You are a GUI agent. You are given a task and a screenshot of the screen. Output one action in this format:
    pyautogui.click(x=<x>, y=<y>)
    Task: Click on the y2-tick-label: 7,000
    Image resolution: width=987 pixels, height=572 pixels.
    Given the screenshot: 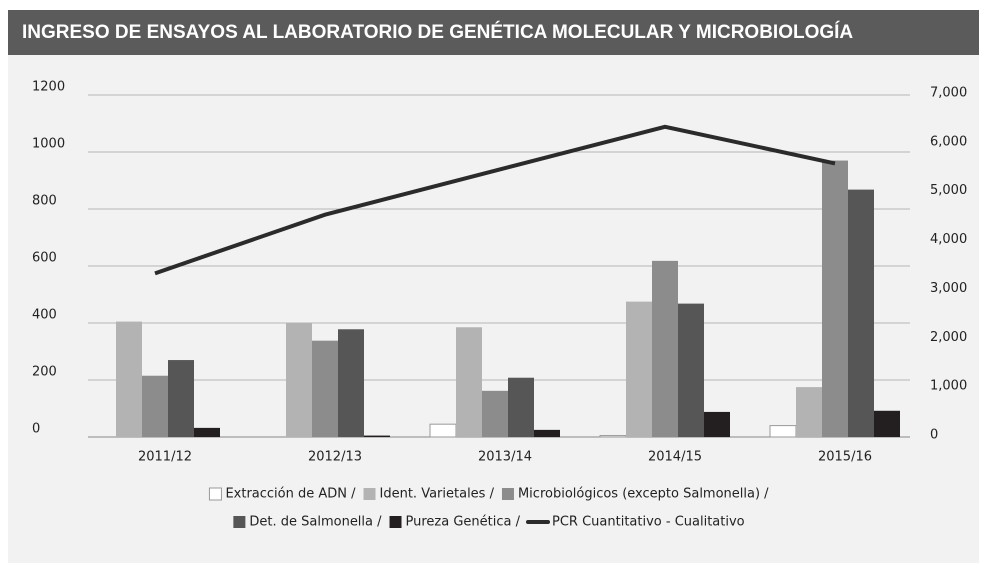 What is the action you would take?
    pyautogui.click(x=948, y=93)
    